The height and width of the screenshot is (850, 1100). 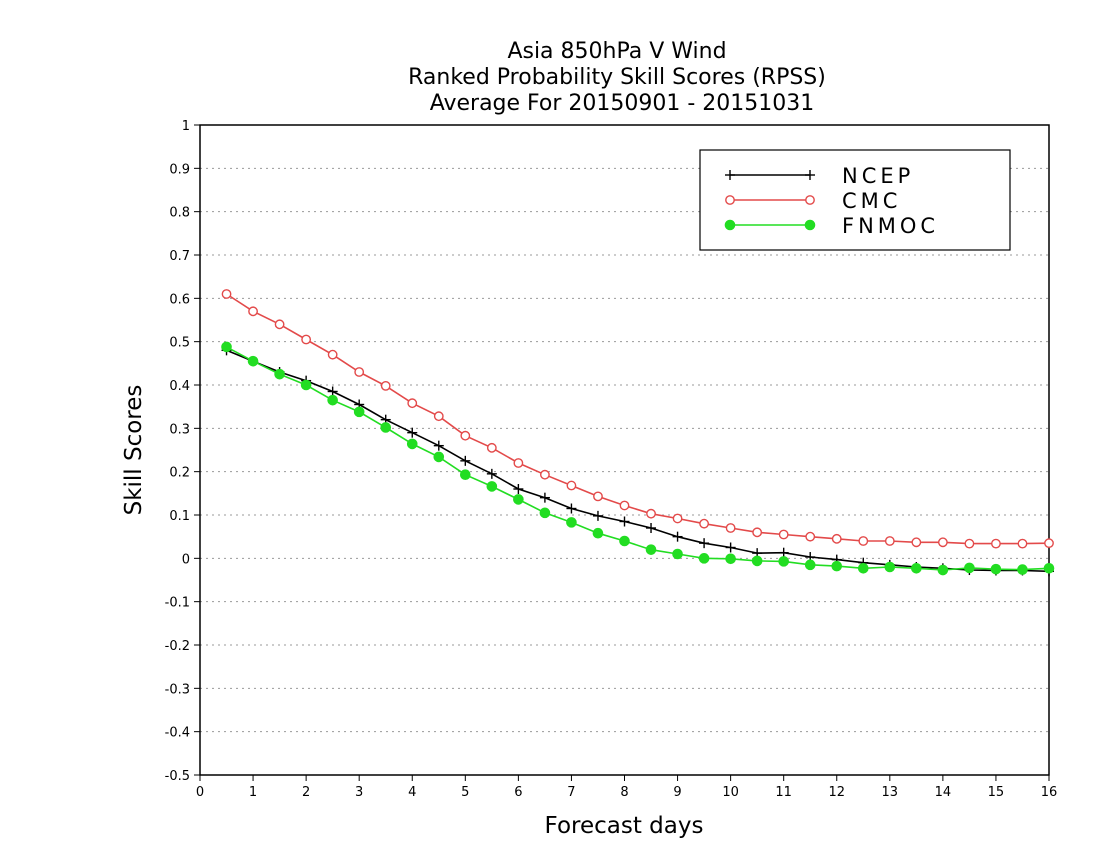 What do you see at coordinates (943, 792) in the screenshot?
I see `x-tick-label: 14` at bounding box center [943, 792].